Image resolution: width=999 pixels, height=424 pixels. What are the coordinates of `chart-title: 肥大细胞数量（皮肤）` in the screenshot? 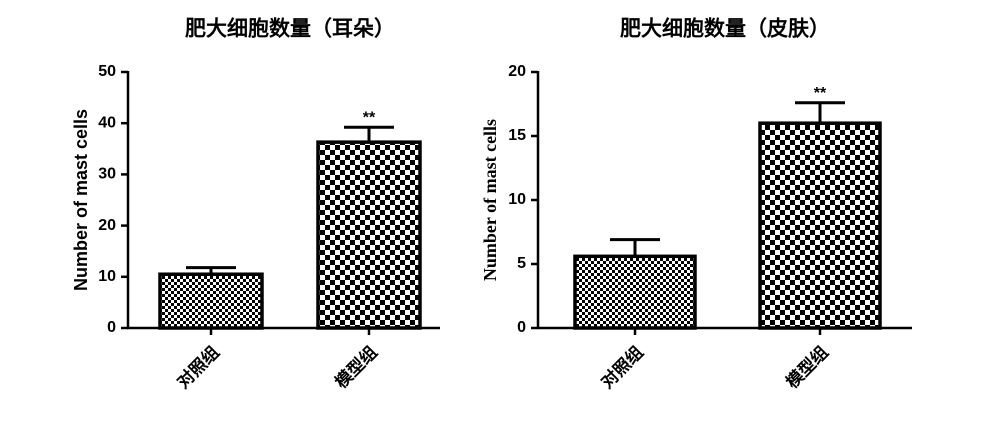 It's located at (725, 29).